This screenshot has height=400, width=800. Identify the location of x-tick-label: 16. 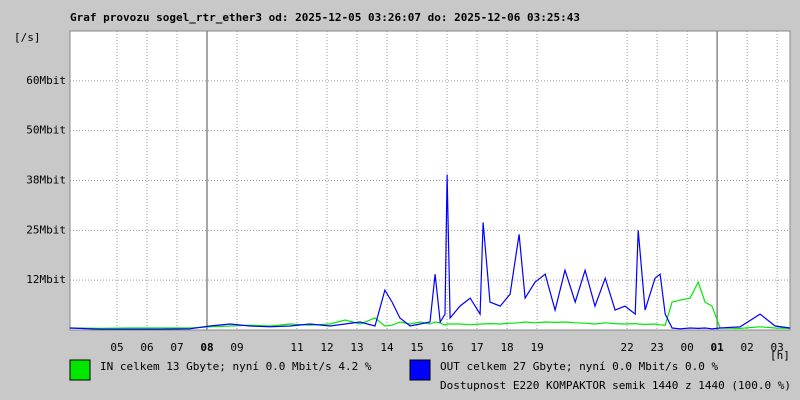
(446, 347).